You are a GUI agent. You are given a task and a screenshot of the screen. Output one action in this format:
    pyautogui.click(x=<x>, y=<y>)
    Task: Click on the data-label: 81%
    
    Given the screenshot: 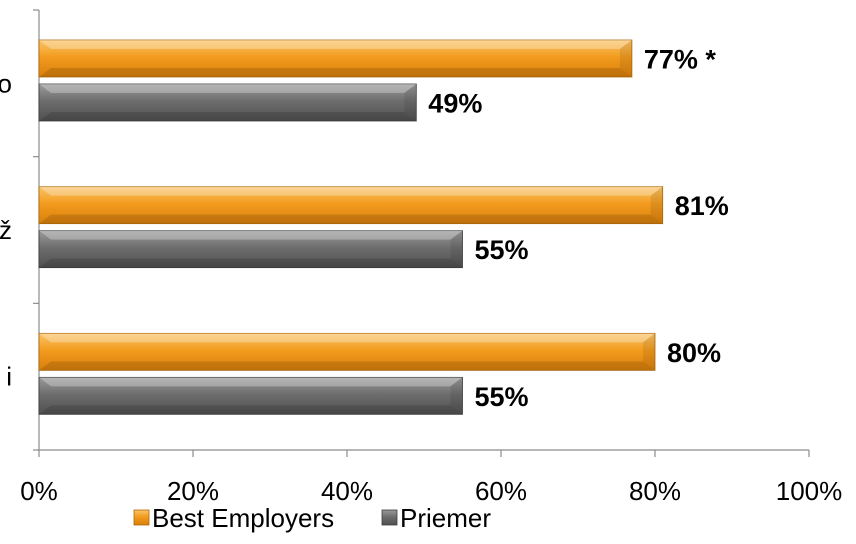 What is the action you would take?
    pyautogui.click(x=702, y=206)
    